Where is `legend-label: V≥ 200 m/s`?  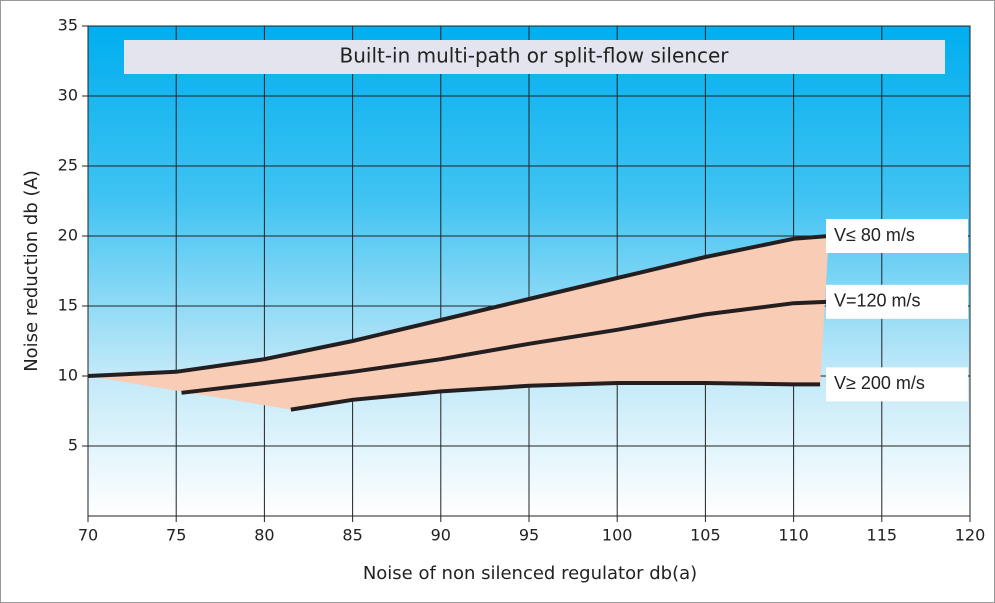 legend-label: V≥ 200 m/s is located at coordinates (879, 383).